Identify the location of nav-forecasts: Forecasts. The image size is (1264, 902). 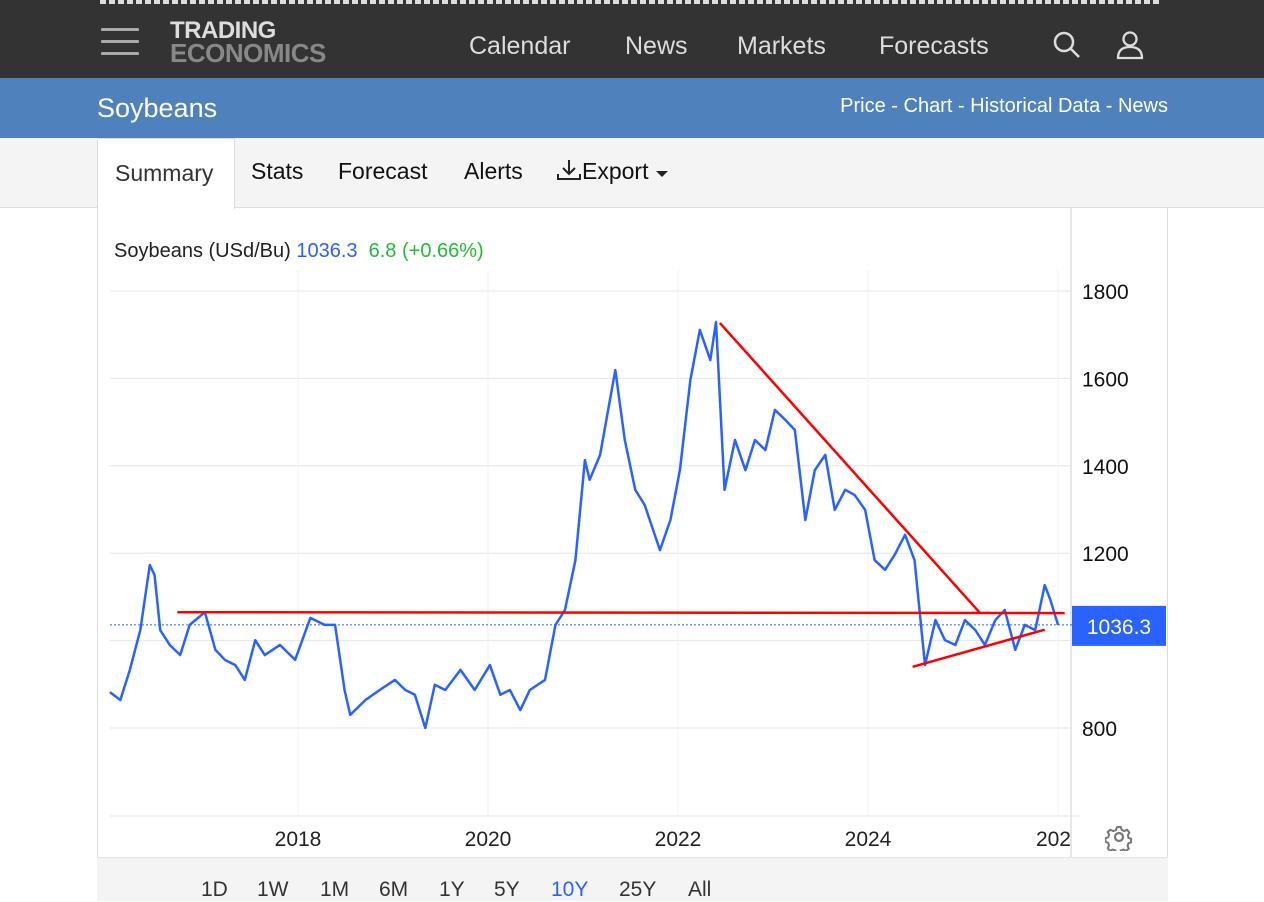
(934, 46).